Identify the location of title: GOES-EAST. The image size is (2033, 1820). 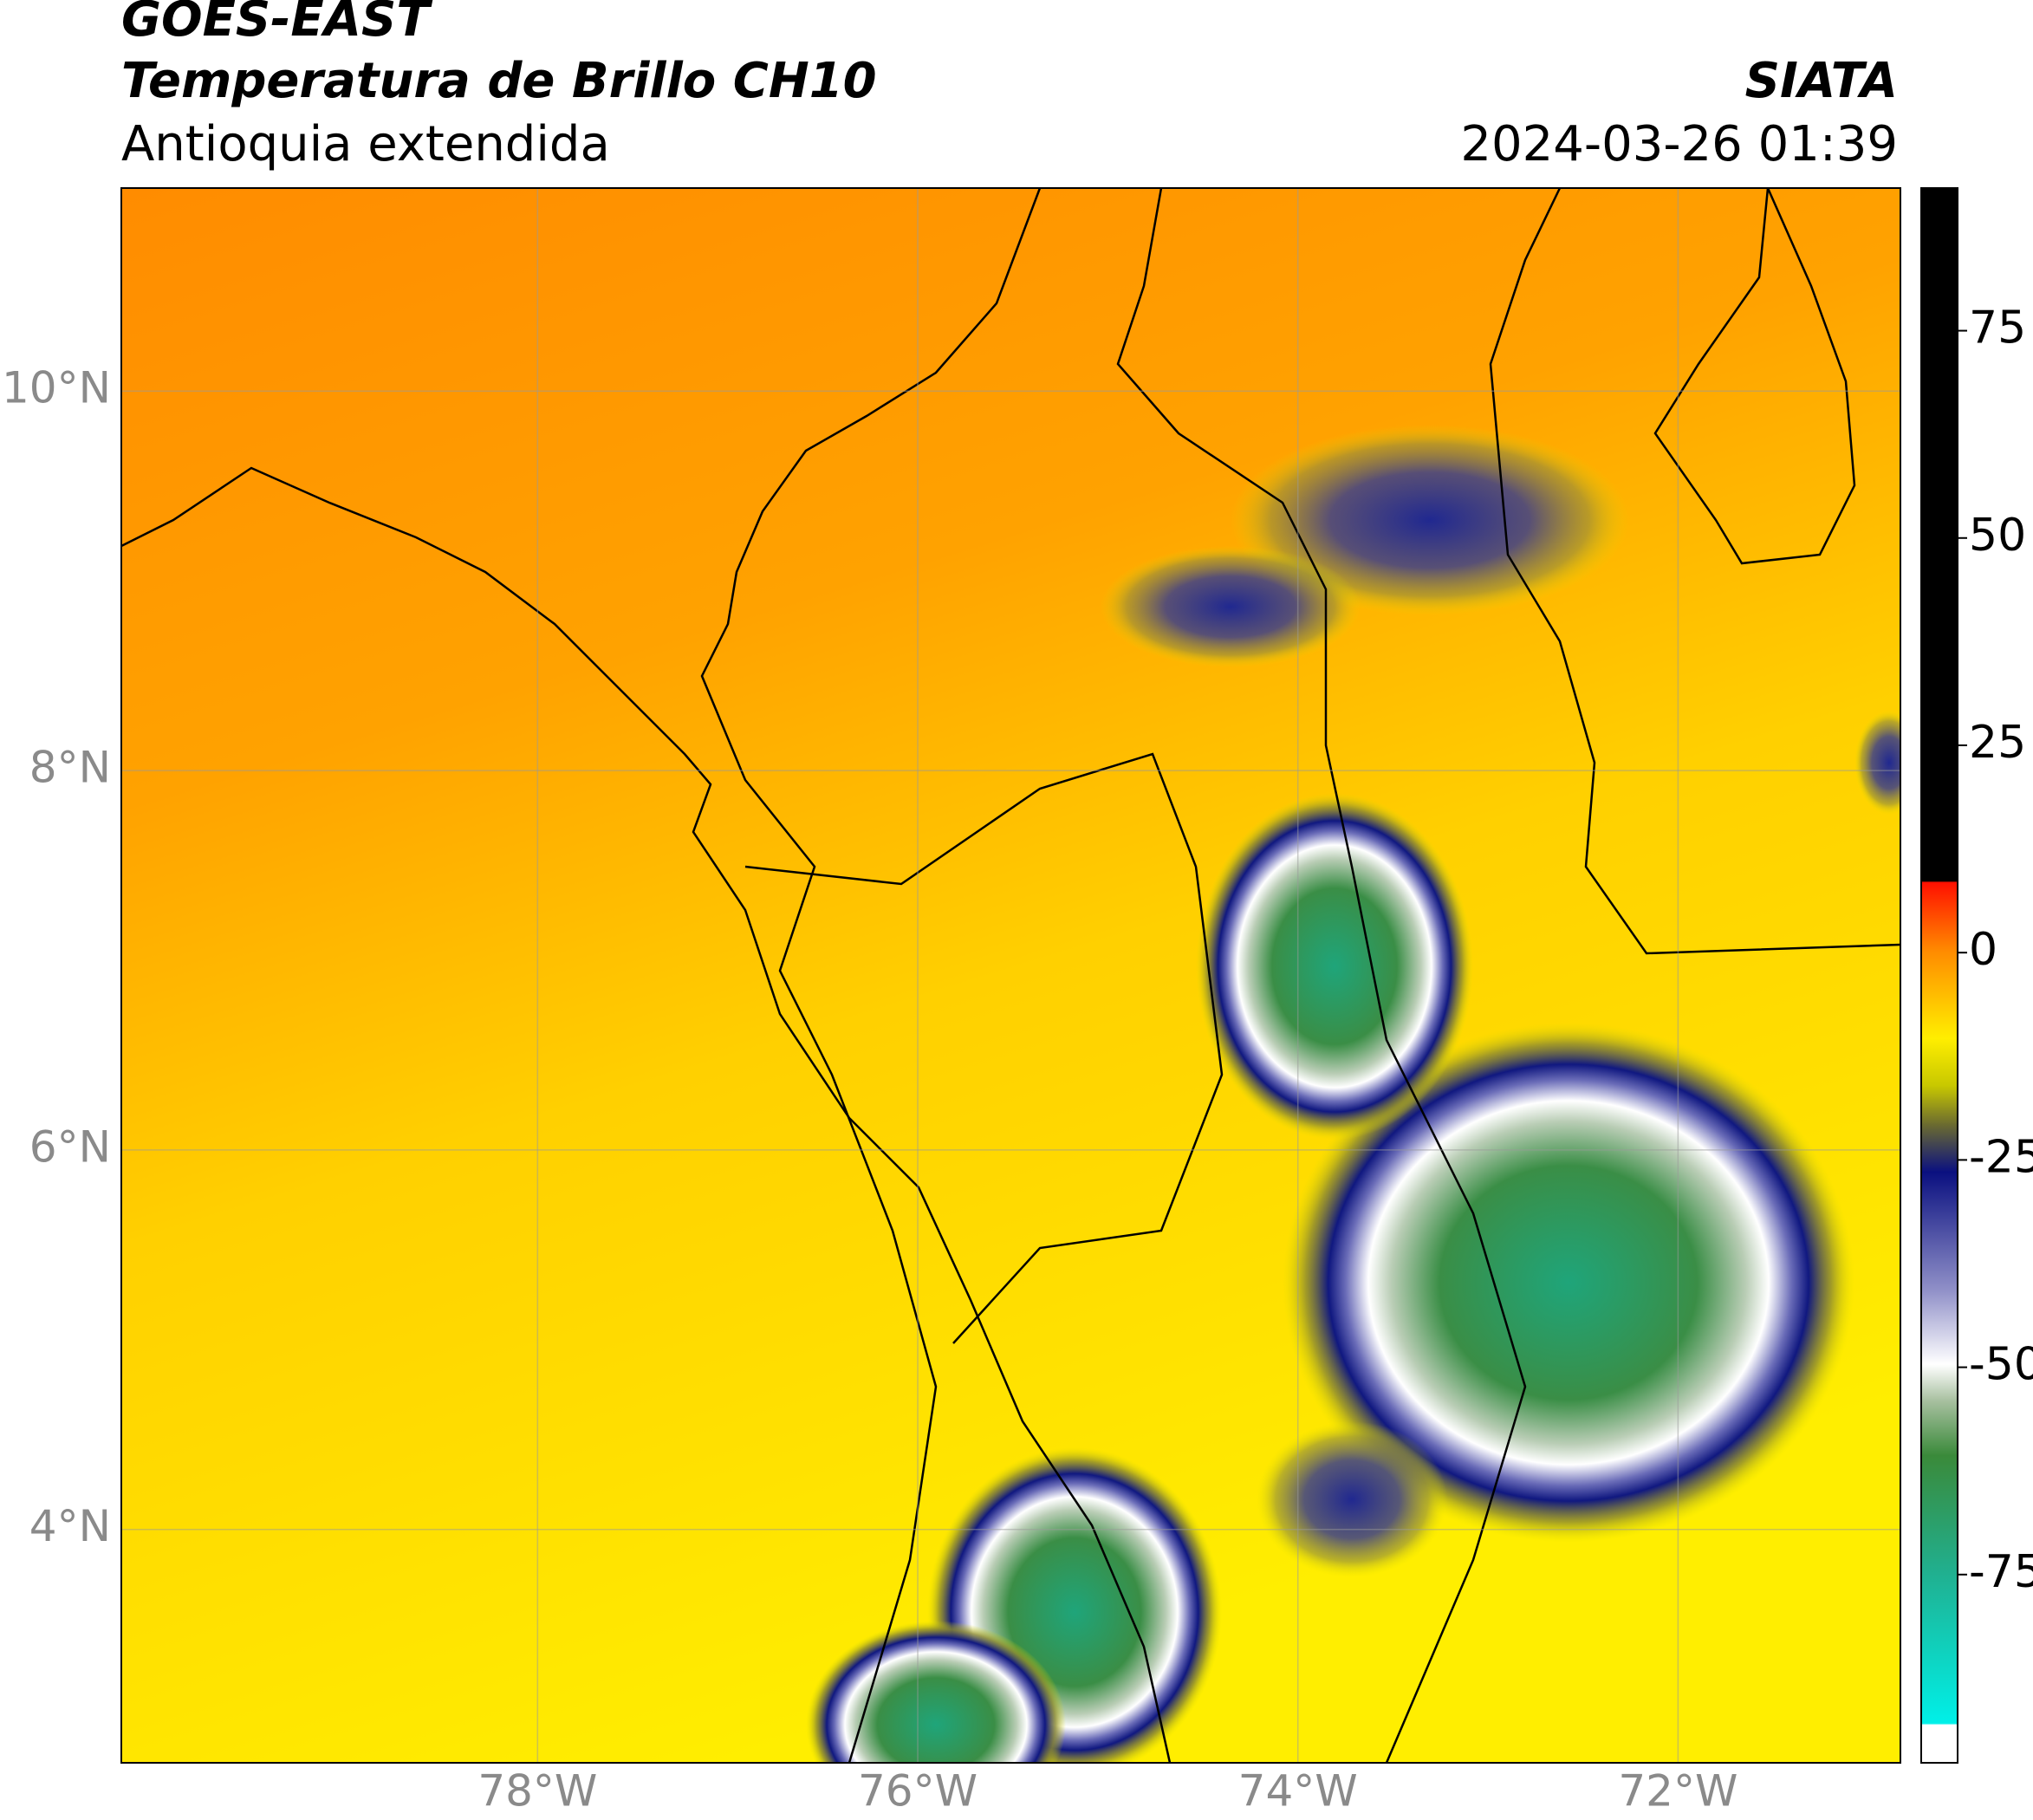
(276, 24).